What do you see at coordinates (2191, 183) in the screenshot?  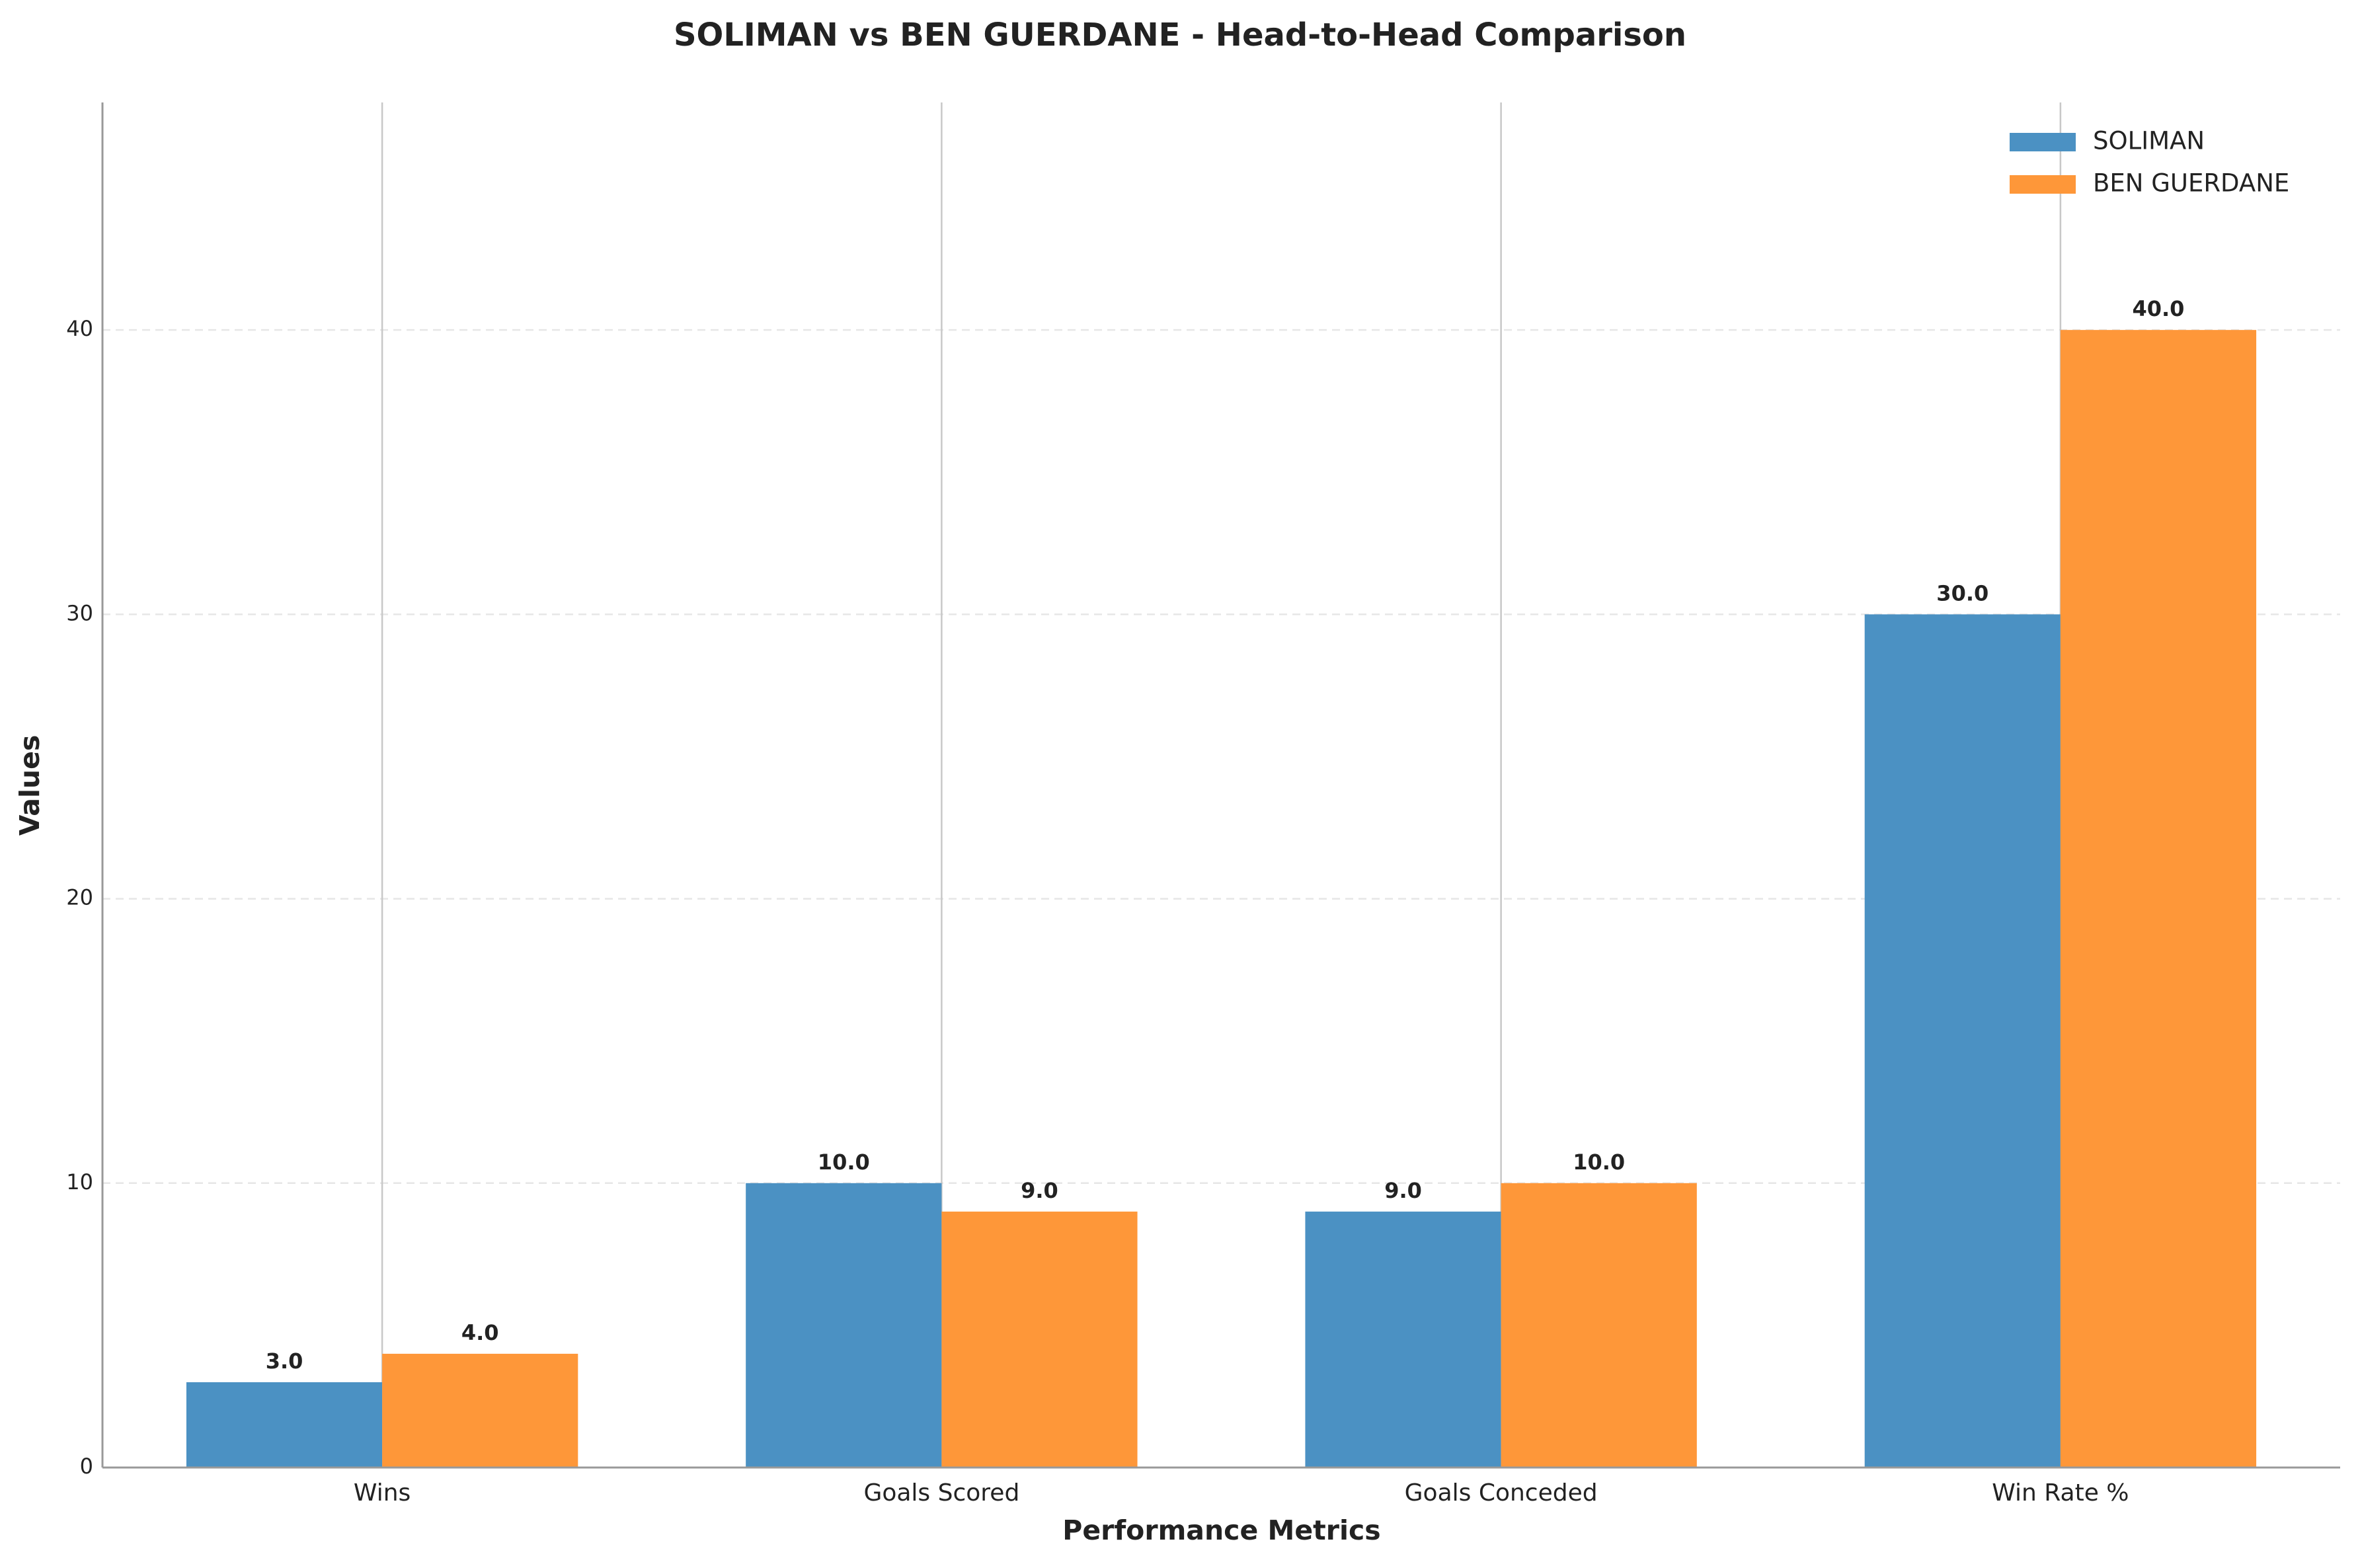 I see `legend-label: BEN GUERDANE` at bounding box center [2191, 183].